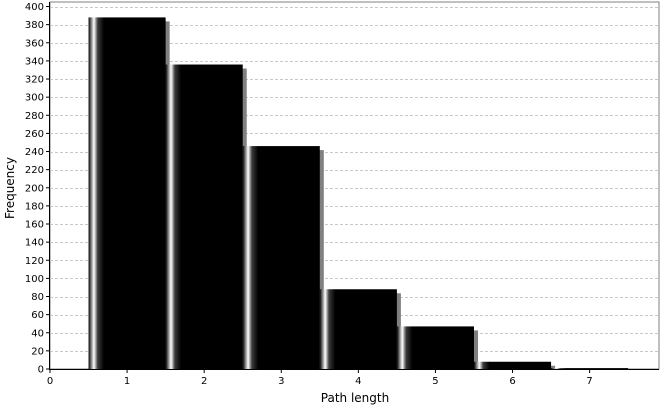 The width and height of the screenshot is (664, 408). I want to click on y-tick-label: 200, so click(34, 188).